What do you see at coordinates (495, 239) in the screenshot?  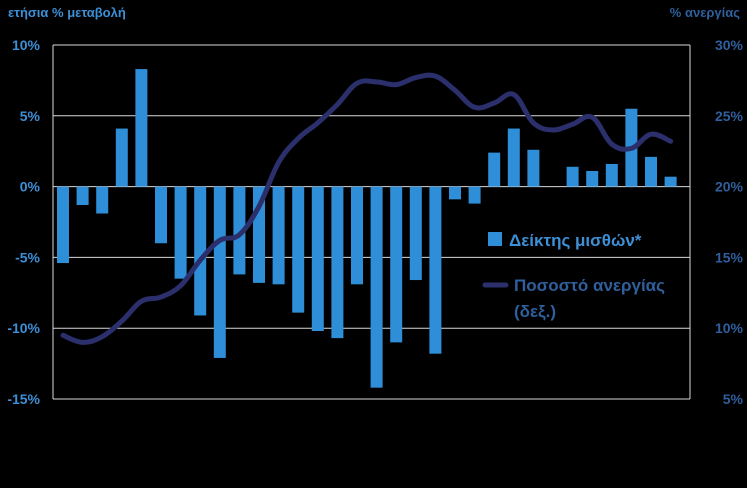 I see `legend-bar-swatch` at bounding box center [495, 239].